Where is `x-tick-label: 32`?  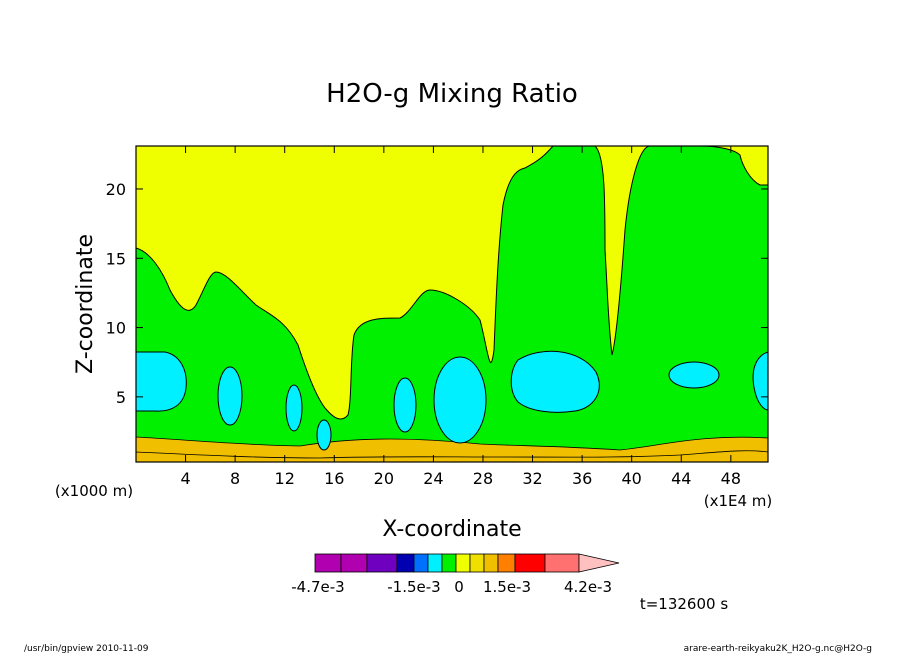 x-tick-label: 32 is located at coordinates (532, 478).